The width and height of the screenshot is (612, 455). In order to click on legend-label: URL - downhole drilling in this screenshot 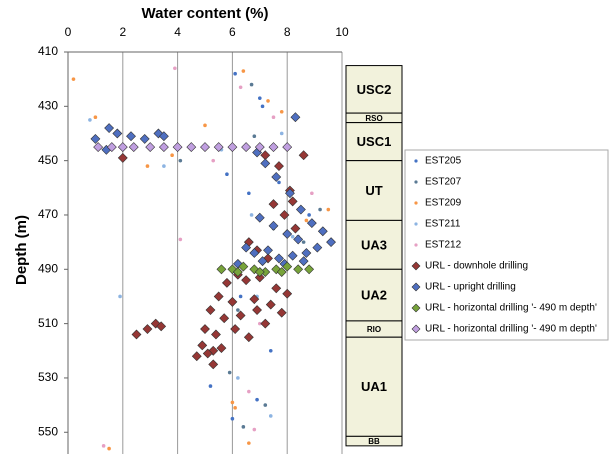, I will do `click(476, 266)`.